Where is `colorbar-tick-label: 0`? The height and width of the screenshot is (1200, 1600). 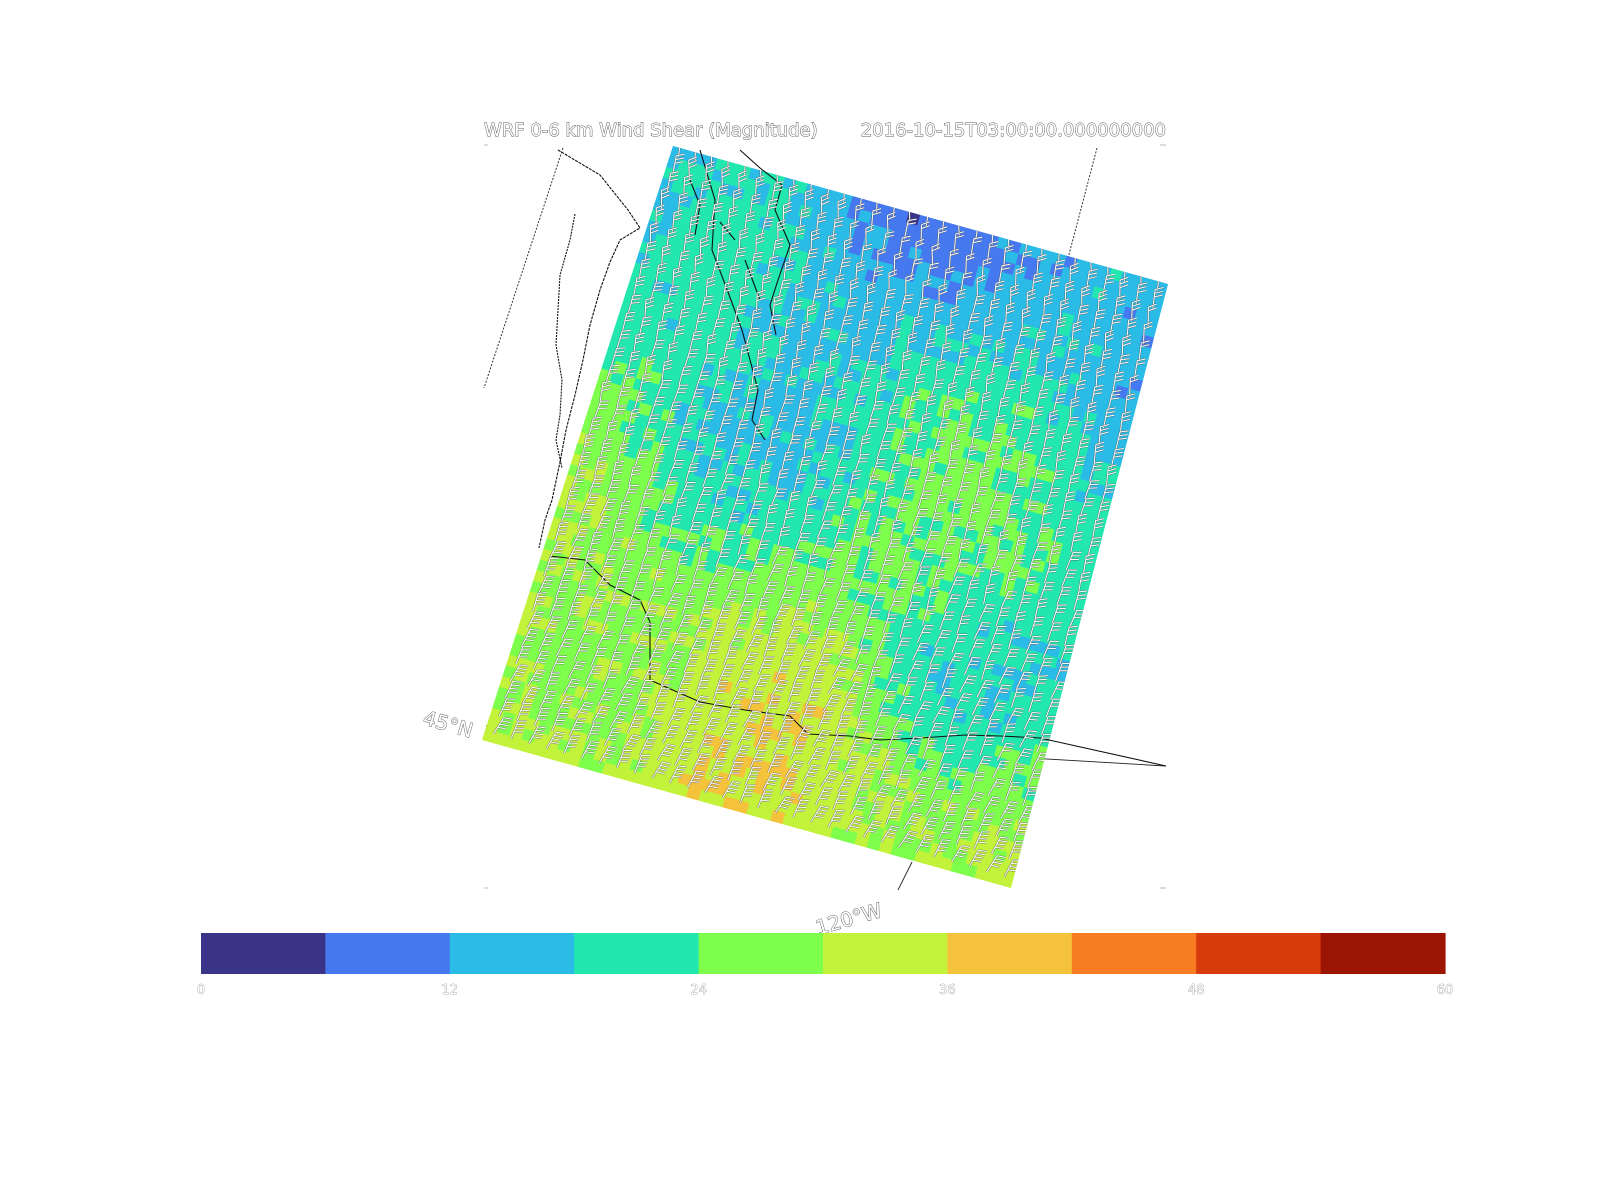 colorbar-tick-label: 0 is located at coordinates (201, 990).